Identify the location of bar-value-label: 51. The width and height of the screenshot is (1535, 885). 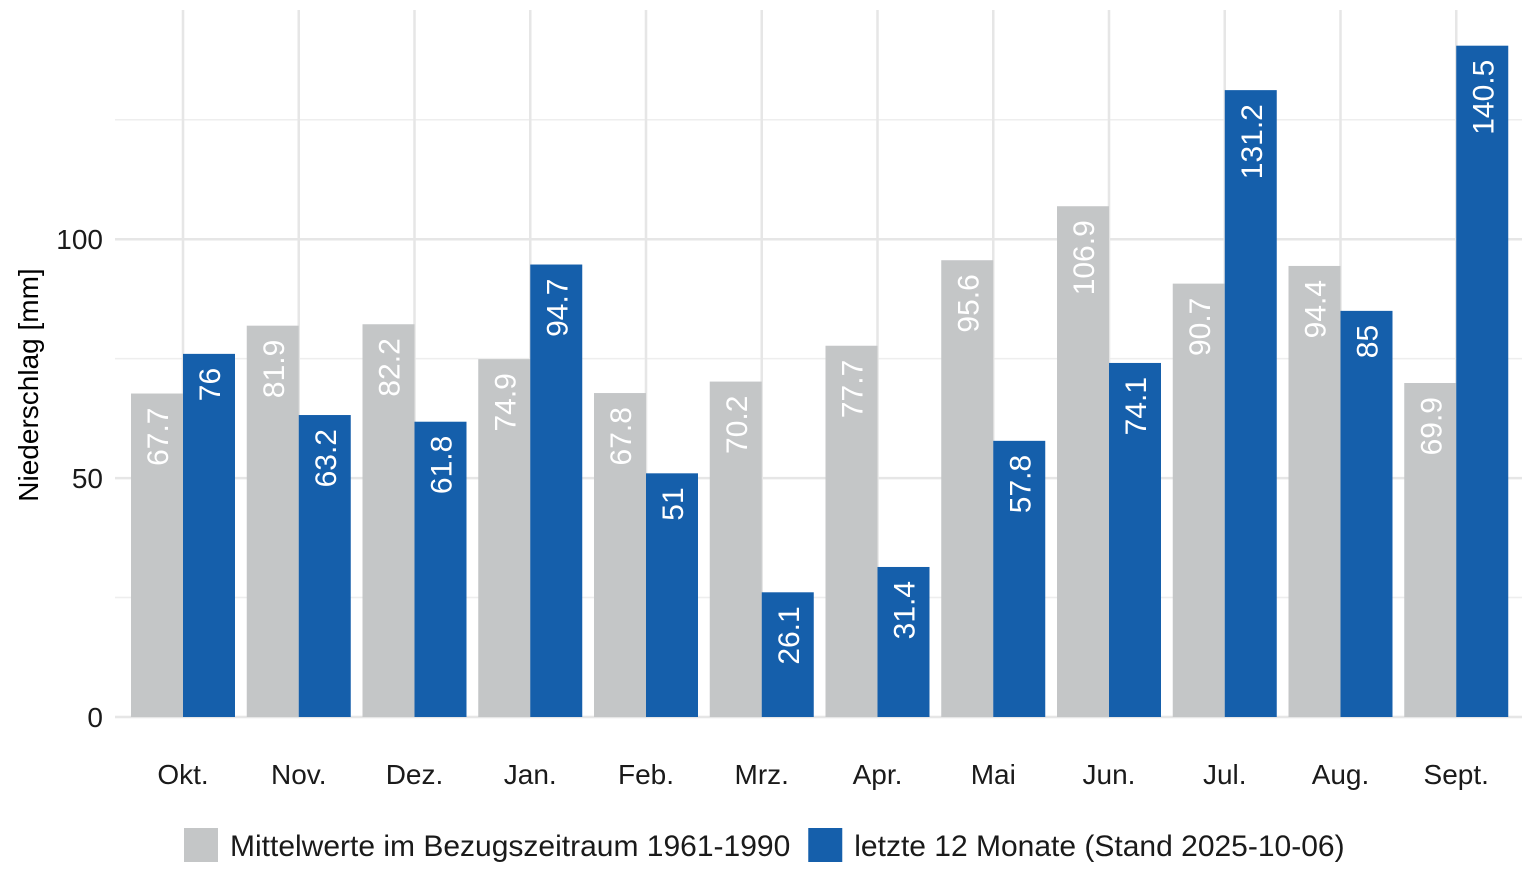
(673, 503).